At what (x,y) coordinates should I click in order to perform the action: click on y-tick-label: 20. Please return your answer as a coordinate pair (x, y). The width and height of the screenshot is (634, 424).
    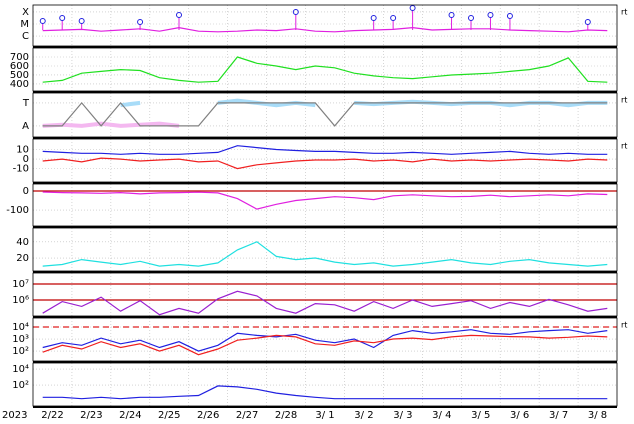
    Looking at the image, I should click on (22, 258).